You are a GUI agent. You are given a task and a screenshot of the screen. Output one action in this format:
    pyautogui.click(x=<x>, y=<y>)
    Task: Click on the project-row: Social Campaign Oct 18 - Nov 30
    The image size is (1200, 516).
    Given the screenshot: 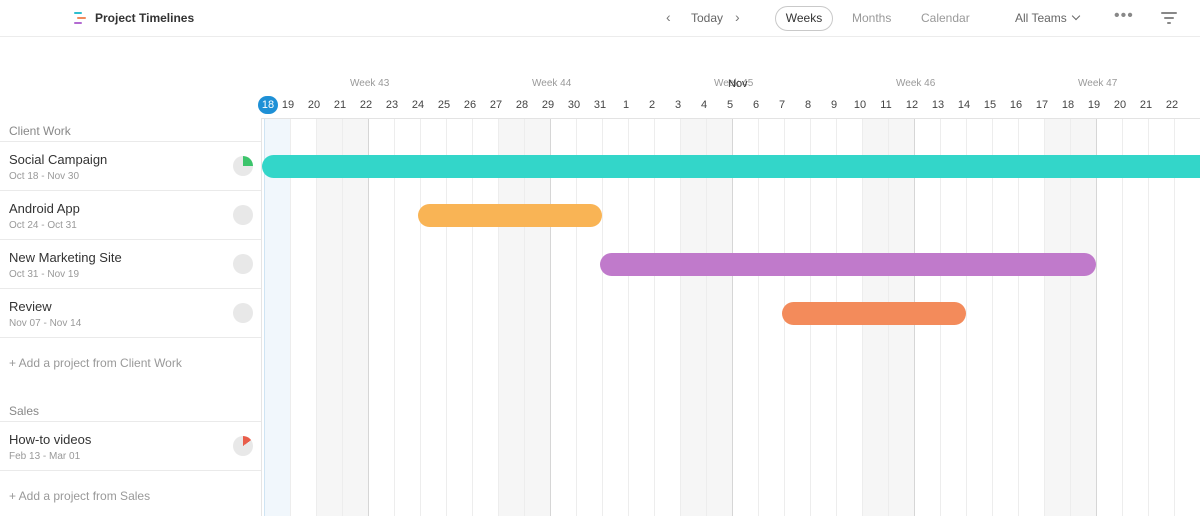 What is the action you would take?
    pyautogui.click(x=130, y=165)
    